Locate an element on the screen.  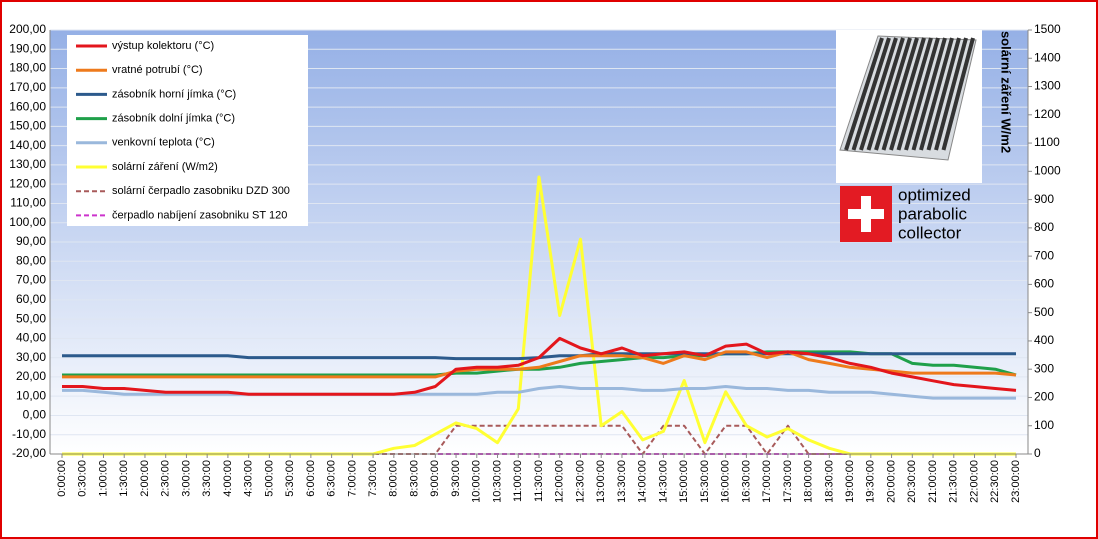
x-tick-label: 19:00:00 is located at coordinates (850, 481).